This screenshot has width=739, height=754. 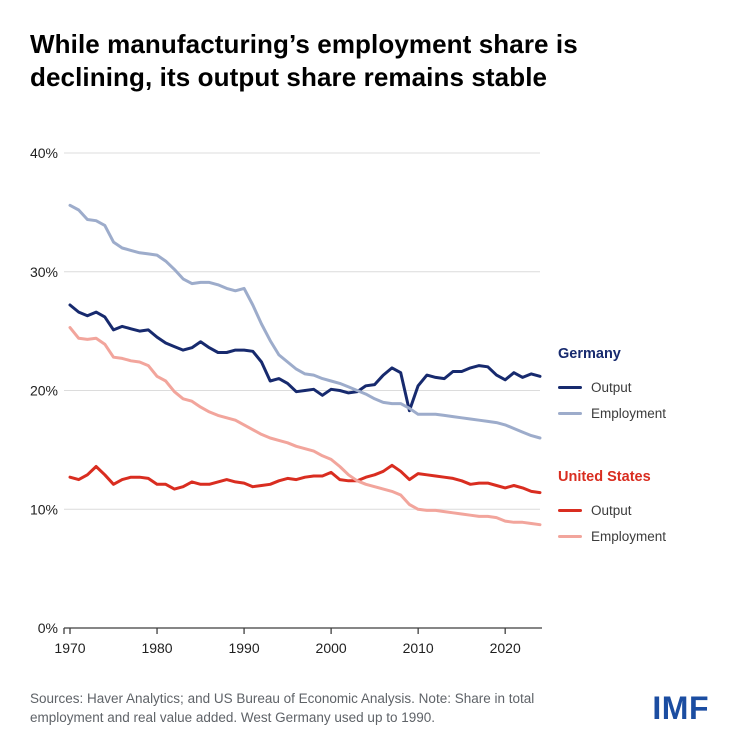 I want to click on legend-group-germany: Germany Output Employment, so click(x=612, y=386).